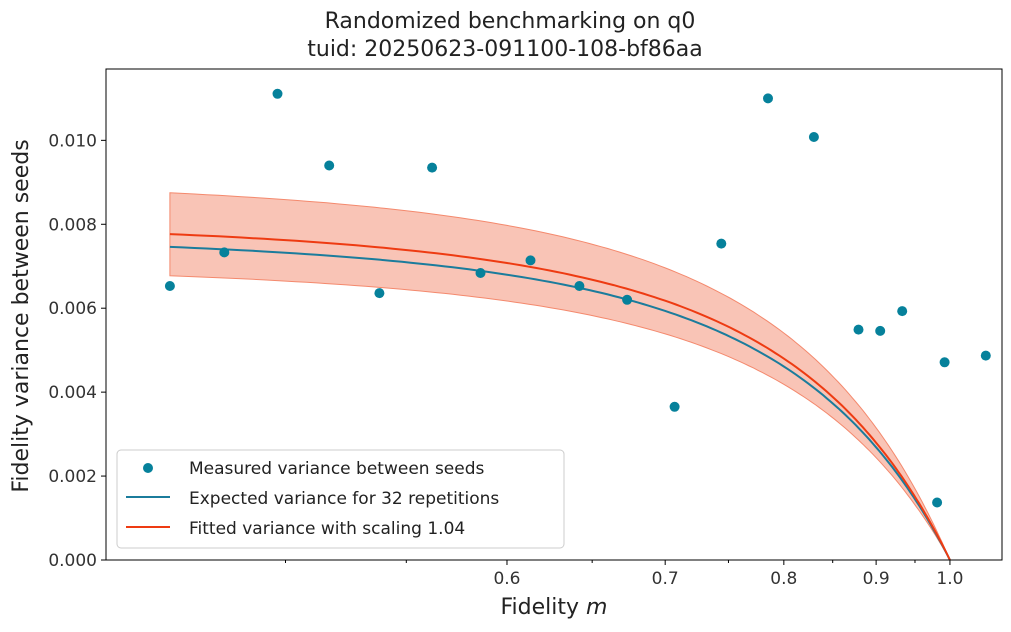  Describe the element at coordinates (72, 309) in the screenshot. I see `y-tick-label: 0.006` at that location.